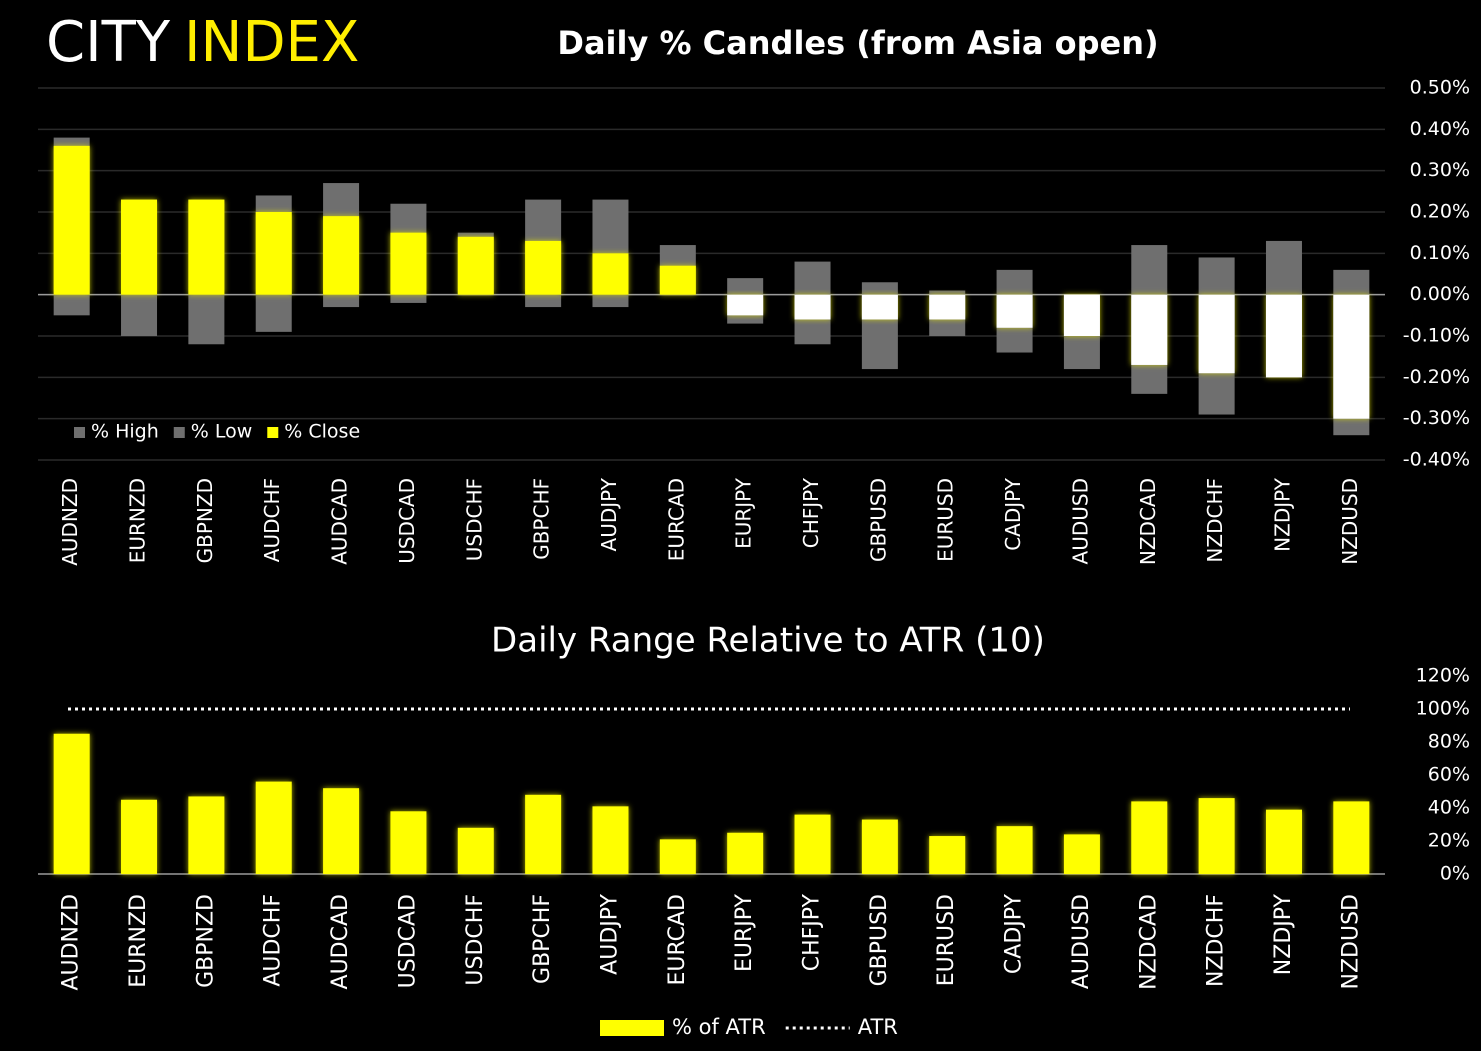 This screenshot has width=1481, height=1051. I want to click on x-tick-label: NZDJPY, so click(1283, 934).